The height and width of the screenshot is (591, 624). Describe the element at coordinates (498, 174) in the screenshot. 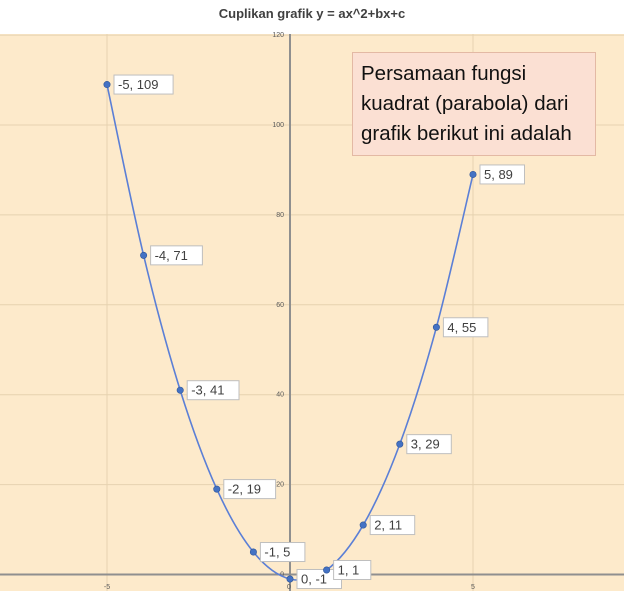

I see `data-label: 5, 89` at that location.